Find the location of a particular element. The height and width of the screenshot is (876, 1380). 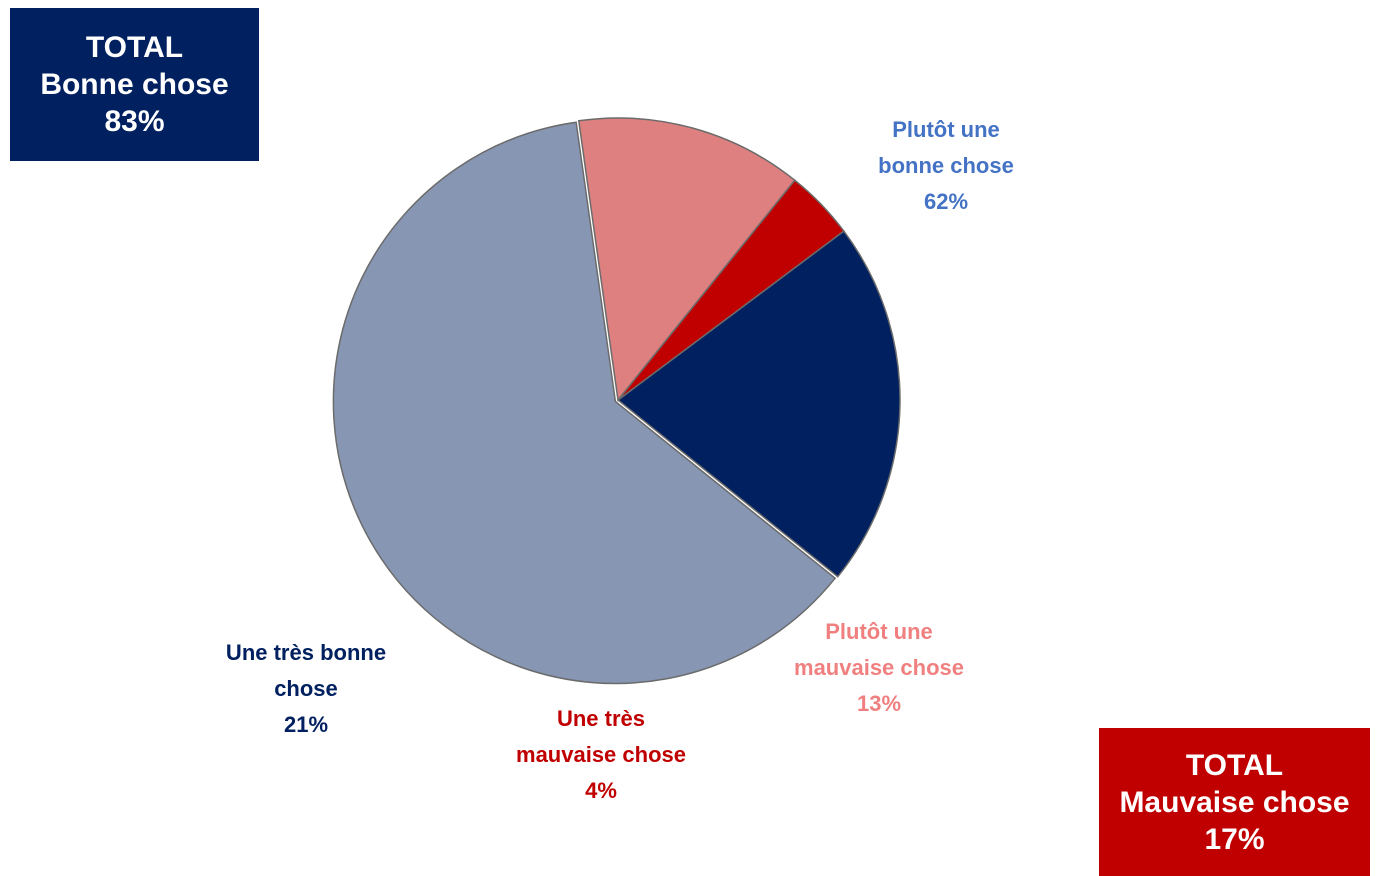

total-good-title: TOTAL is located at coordinates (134, 47).